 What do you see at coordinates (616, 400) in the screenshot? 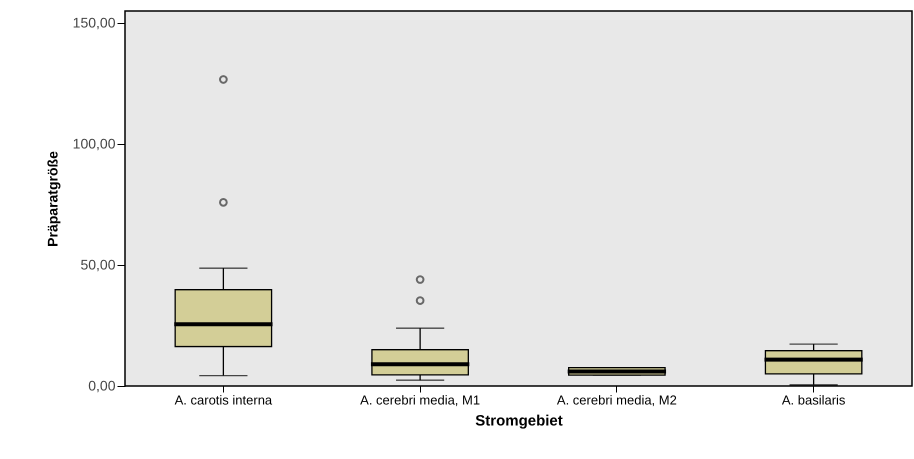
I see `x-tick-label: A. cerebri media, M2` at bounding box center [616, 400].